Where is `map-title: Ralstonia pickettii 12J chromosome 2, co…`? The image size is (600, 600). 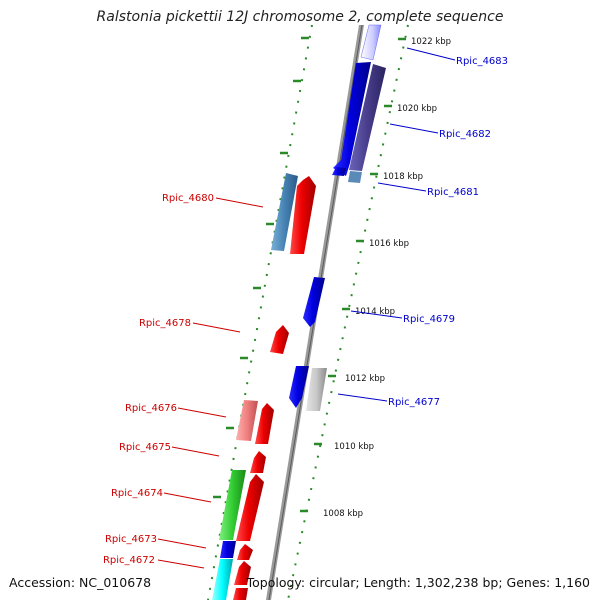
map-title: Ralstonia pickettii 12J chromosome 2, co… is located at coordinates (300, 17).